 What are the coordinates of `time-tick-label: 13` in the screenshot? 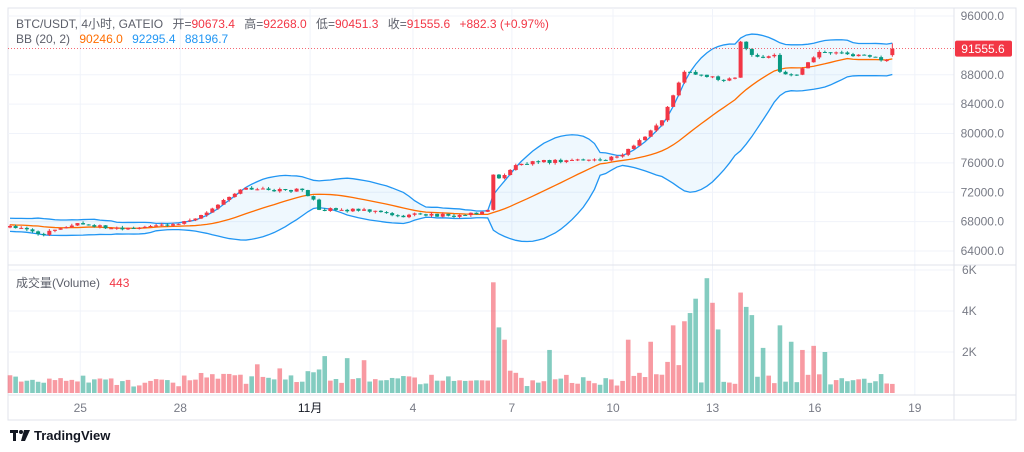 It's located at (713, 408).